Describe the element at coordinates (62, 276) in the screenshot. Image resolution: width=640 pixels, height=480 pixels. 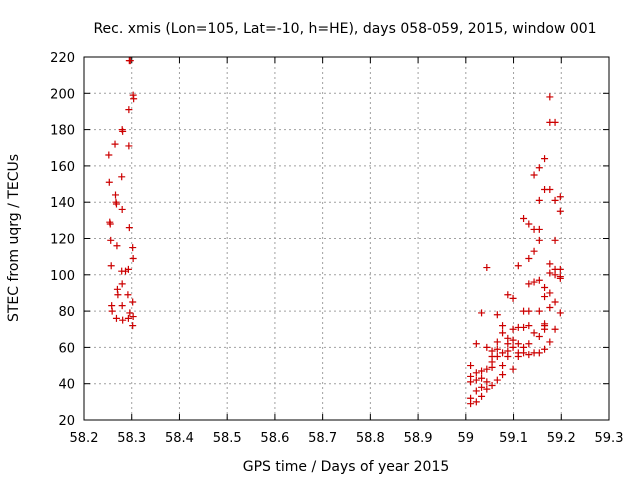
I see `y-tick-label: 100` at that location.